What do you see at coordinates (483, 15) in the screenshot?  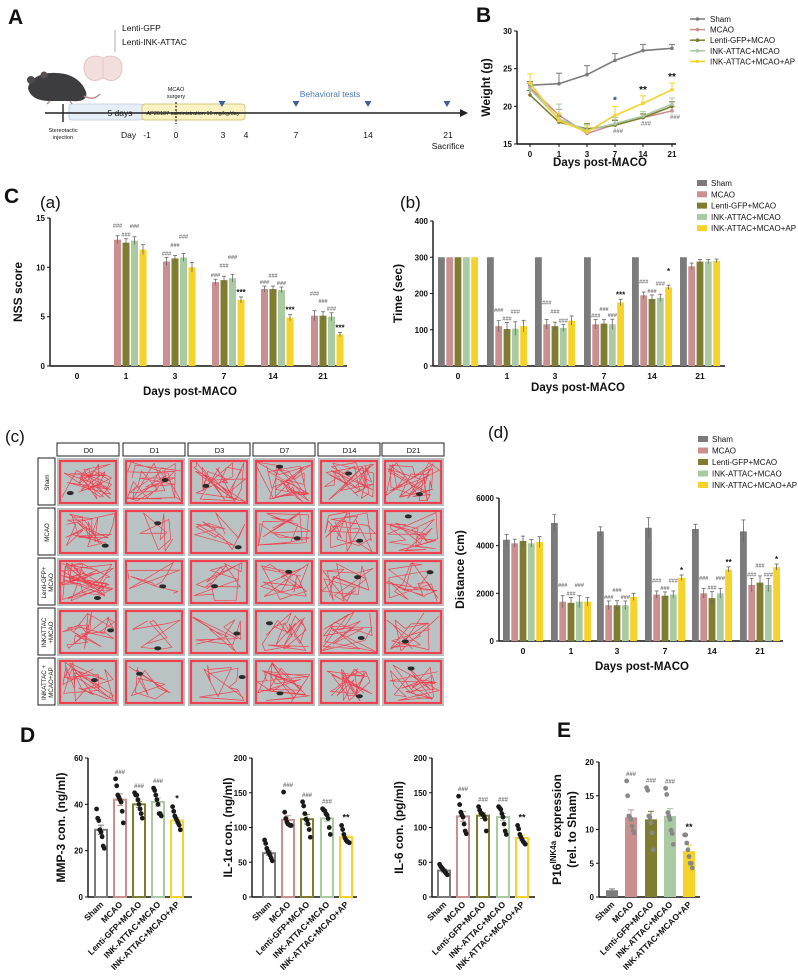 I see `panel-label-b: B` at bounding box center [483, 15].